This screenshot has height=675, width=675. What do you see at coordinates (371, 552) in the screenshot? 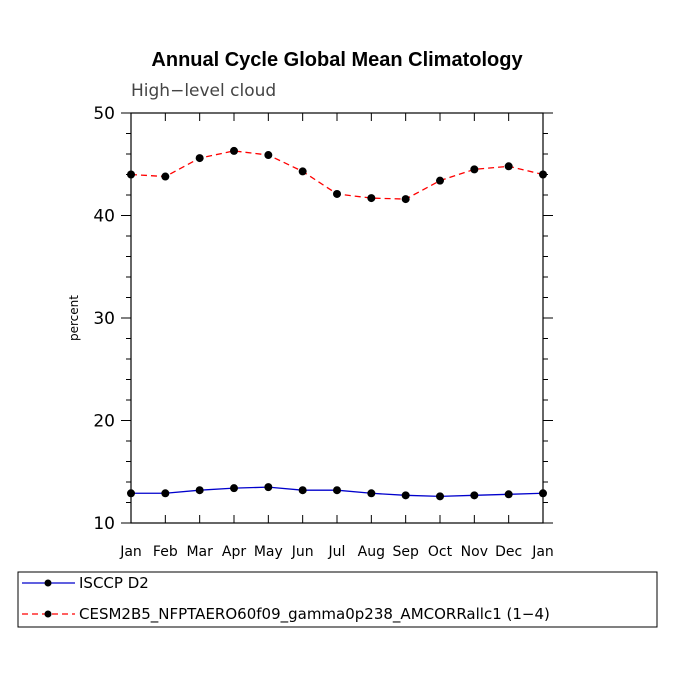
I see `x-tick-label: Aug` at bounding box center [371, 552].